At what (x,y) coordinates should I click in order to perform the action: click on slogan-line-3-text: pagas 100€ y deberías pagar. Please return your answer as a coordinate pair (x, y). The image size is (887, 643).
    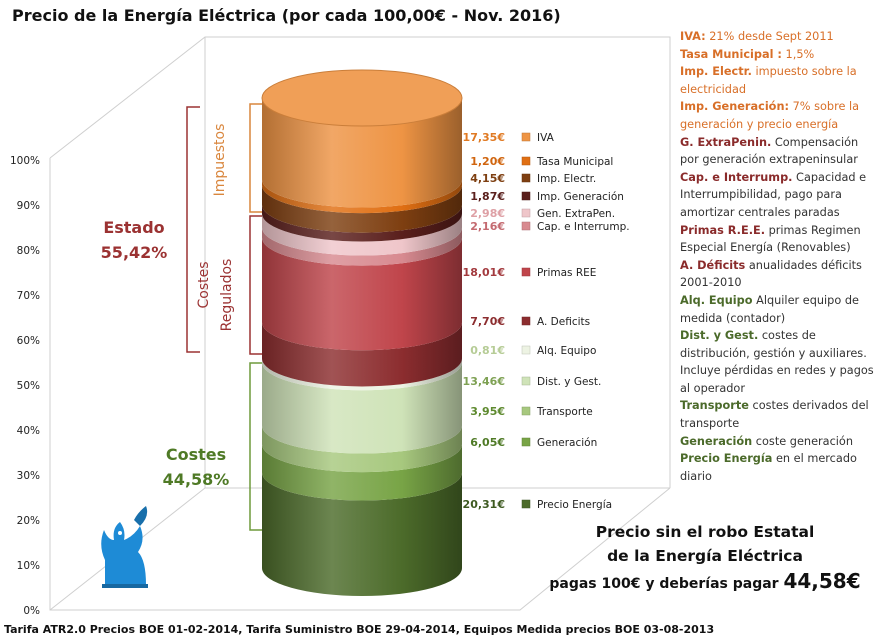
    Looking at the image, I should click on (664, 584).